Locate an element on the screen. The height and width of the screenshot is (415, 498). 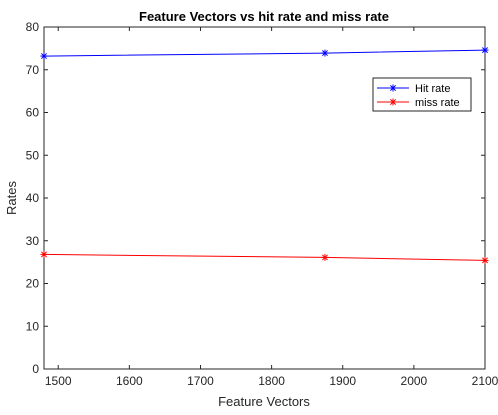
y-tick-label: 40 is located at coordinates (33, 198).